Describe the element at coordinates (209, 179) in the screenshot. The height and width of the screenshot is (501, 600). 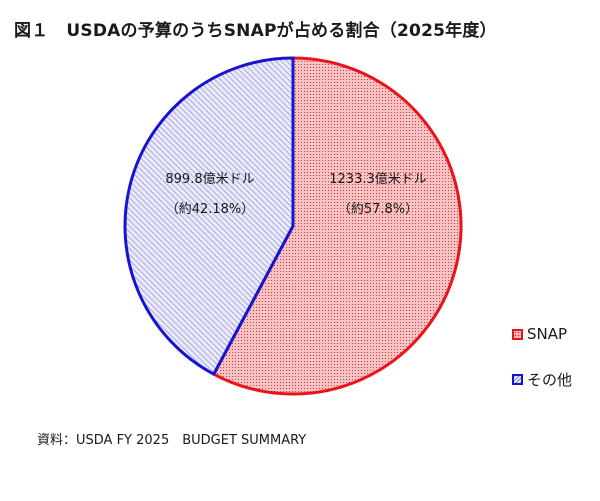
I see `slice-value-label-other: 899.8億米ドル` at that location.